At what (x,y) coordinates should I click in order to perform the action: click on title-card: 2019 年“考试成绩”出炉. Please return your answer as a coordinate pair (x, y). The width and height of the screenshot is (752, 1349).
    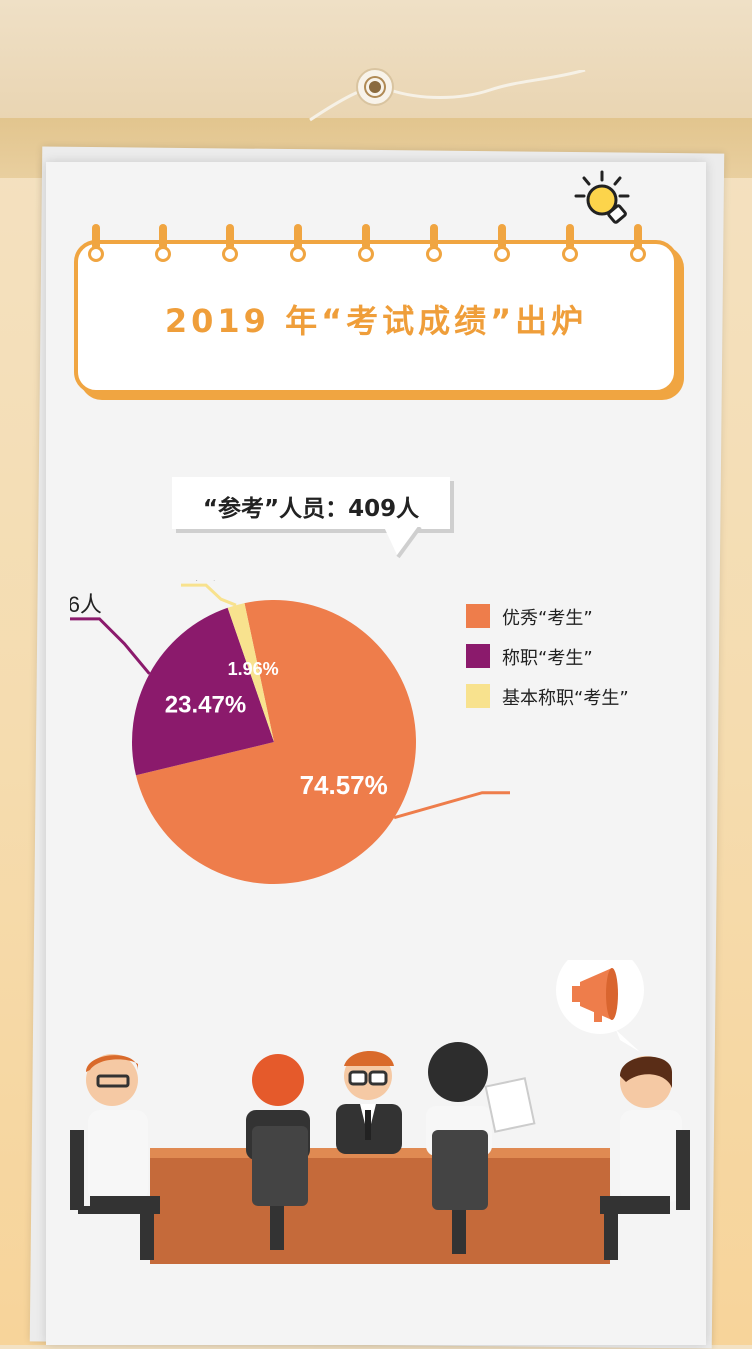
    Looking at the image, I should click on (376, 317).